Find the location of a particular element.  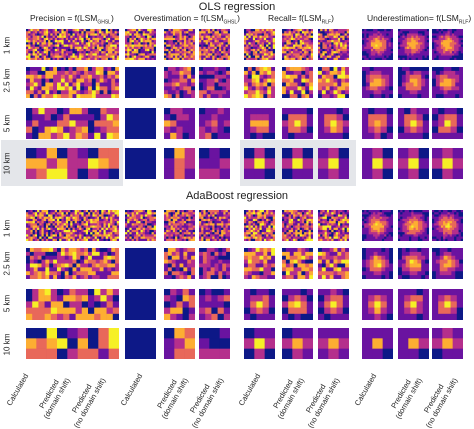

heatmap-tile-ols-precision-calculated-5km is located at coordinates (41, 123).